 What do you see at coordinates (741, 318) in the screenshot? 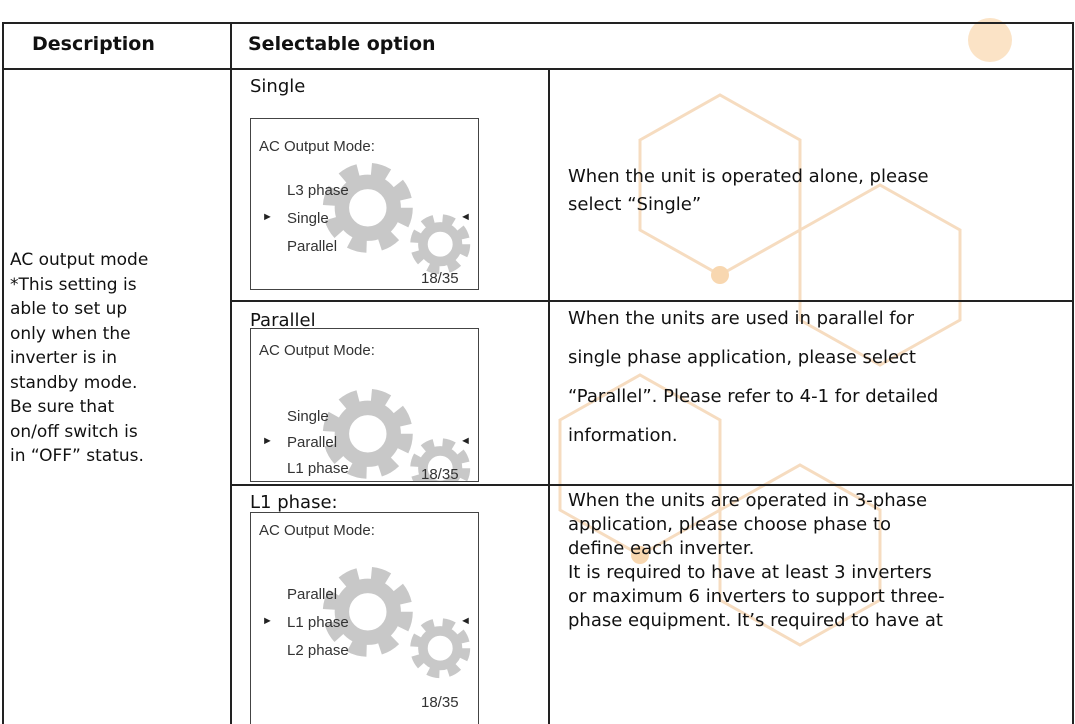
I see `option-description: When the units are used in parallel for` at bounding box center [741, 318].